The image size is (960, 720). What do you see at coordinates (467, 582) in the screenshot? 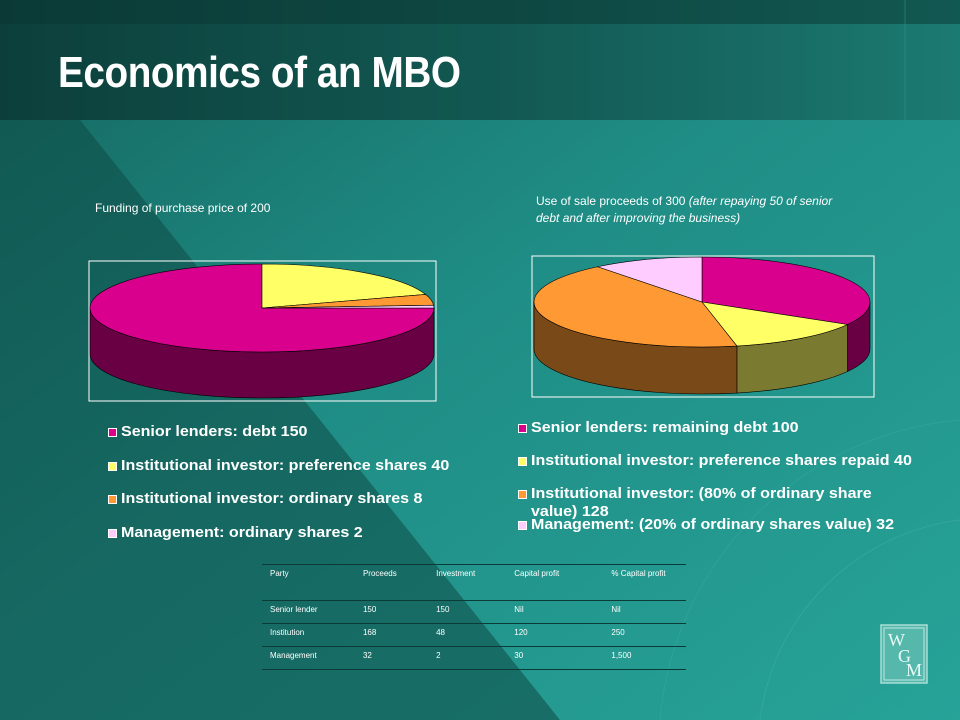
I see `table-header-cell: Investment` at bounding box center [467, 582].